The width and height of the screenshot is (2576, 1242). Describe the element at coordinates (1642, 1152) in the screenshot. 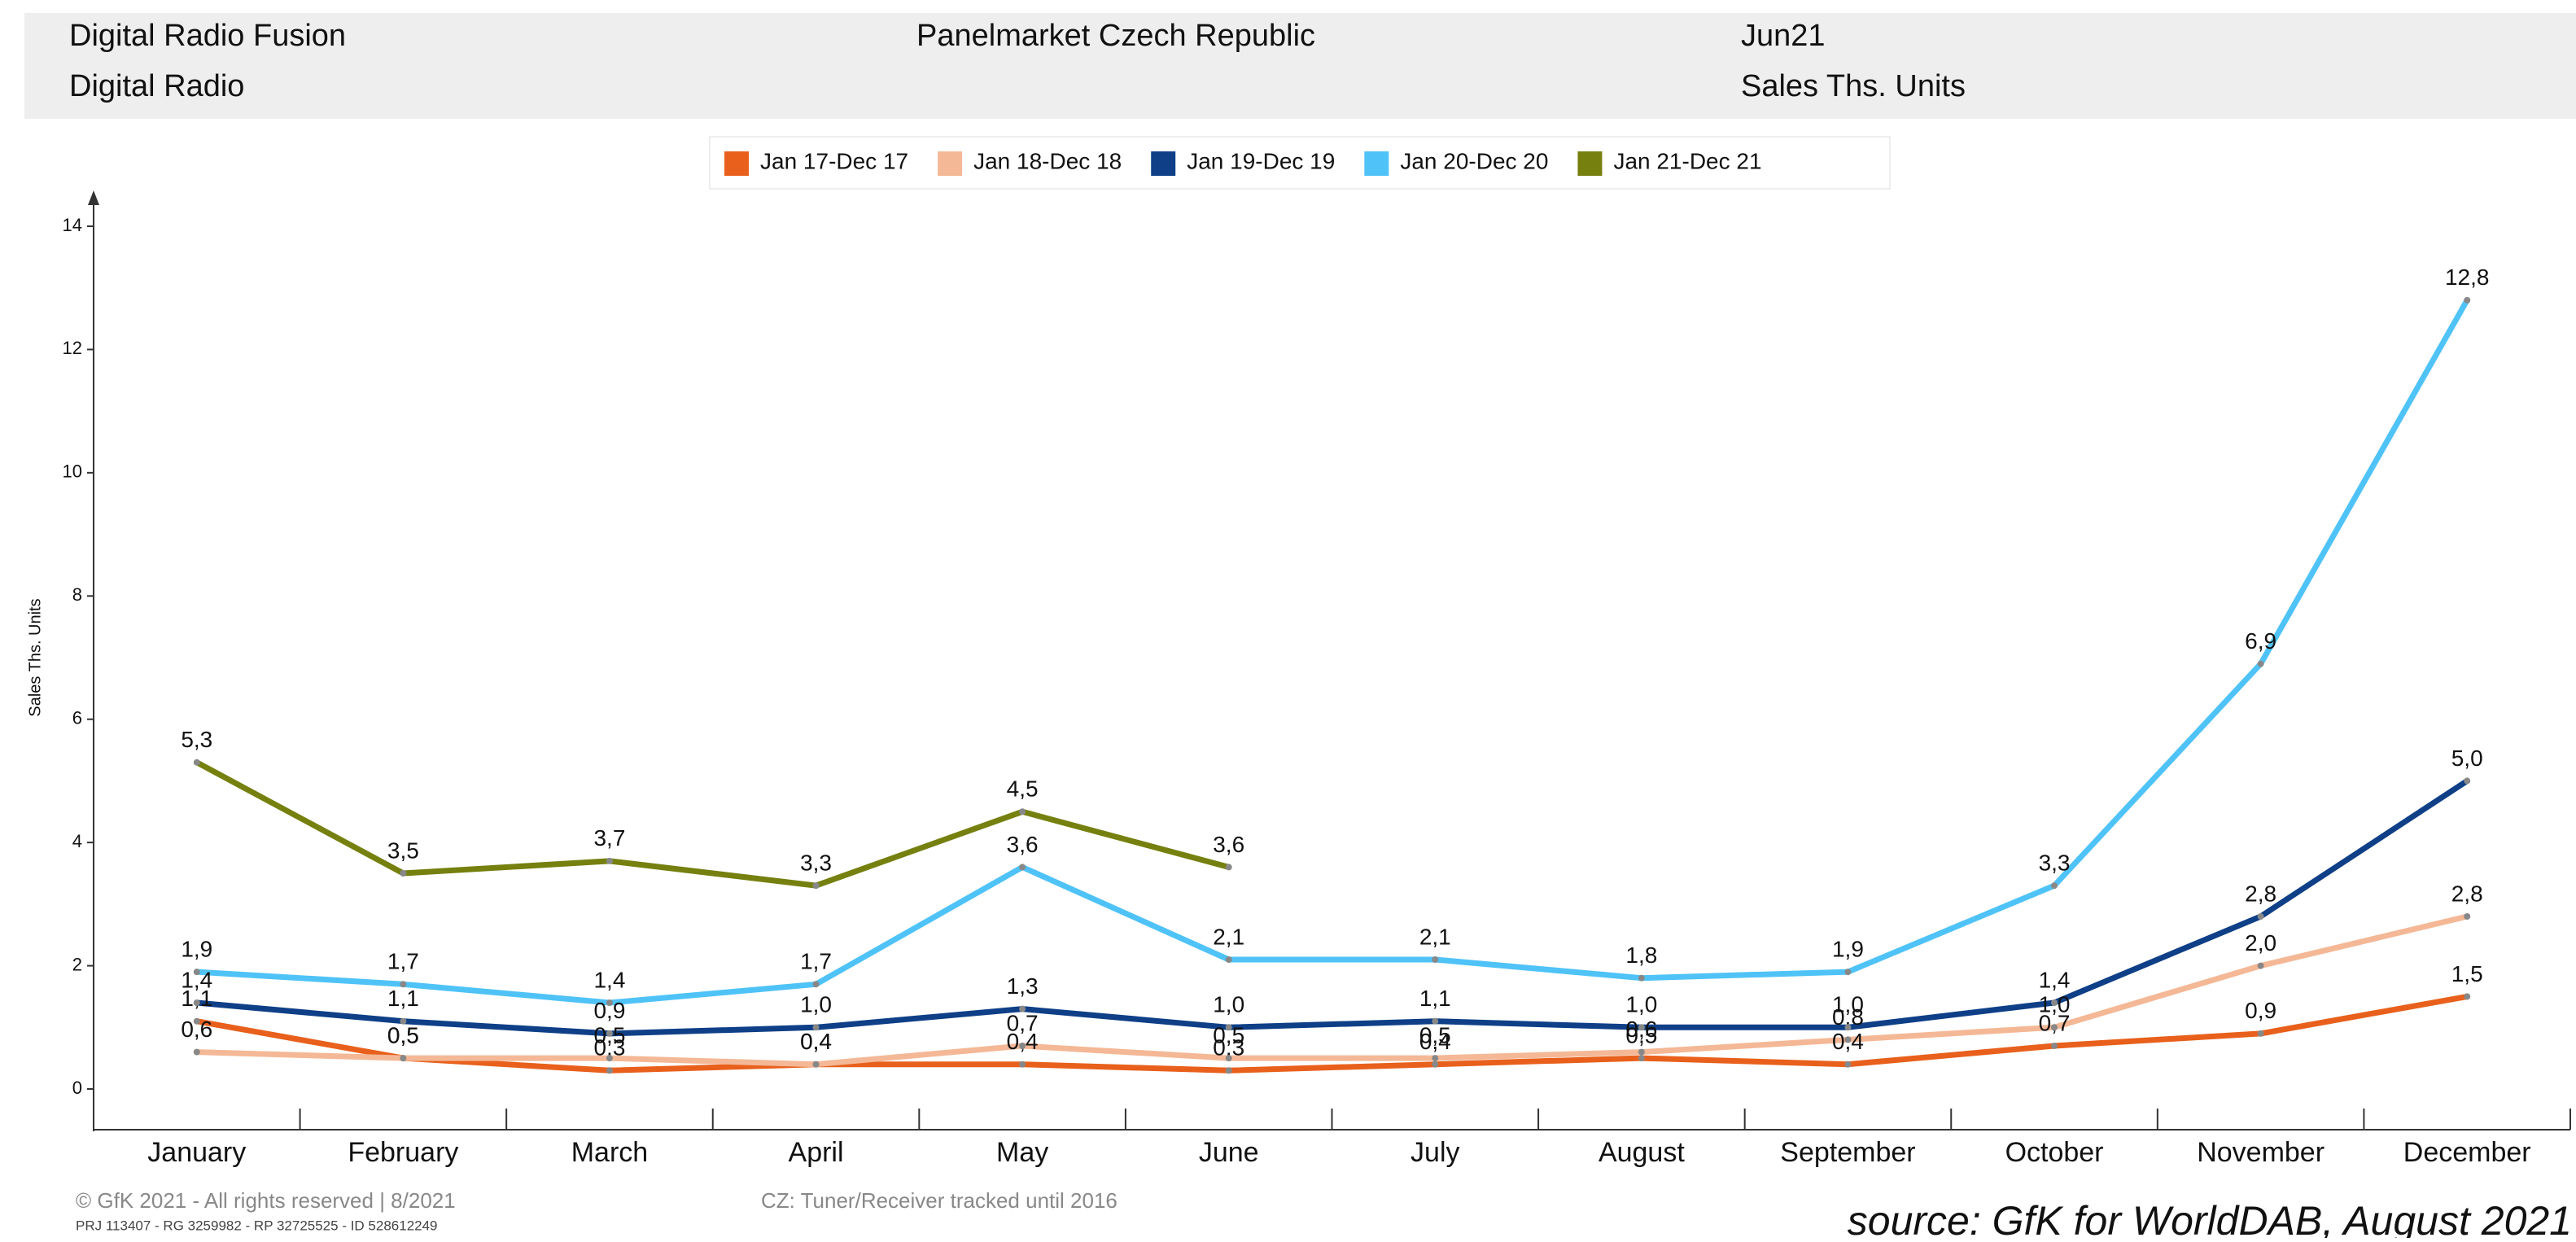

I see `x-tick-label: August` at that location.